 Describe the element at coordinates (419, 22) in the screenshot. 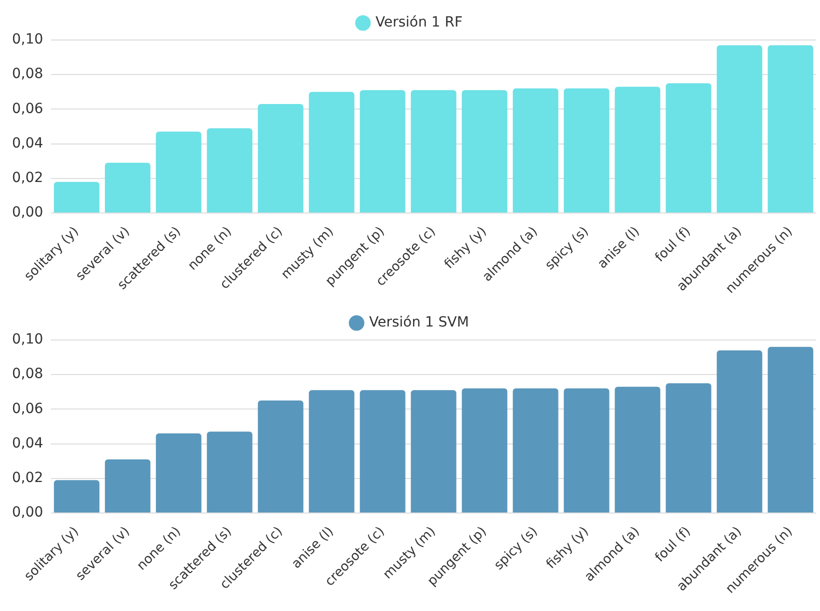

I see `legend-label: Versión 1 RF` at that location.